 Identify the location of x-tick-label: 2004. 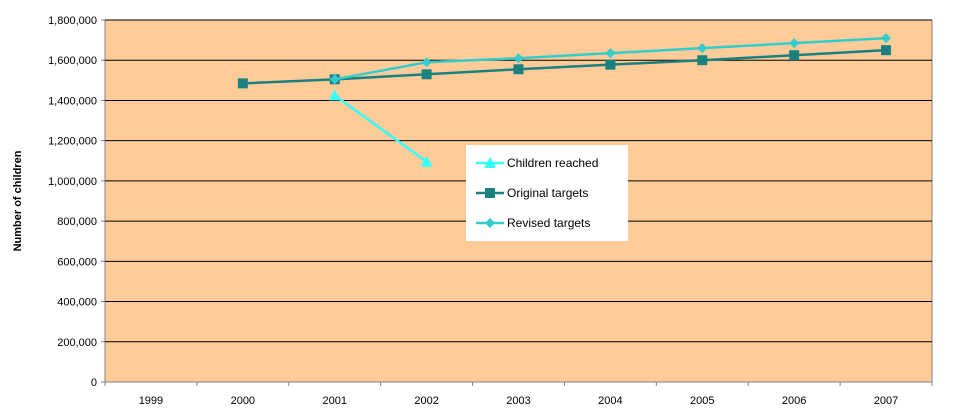
(610, 401).